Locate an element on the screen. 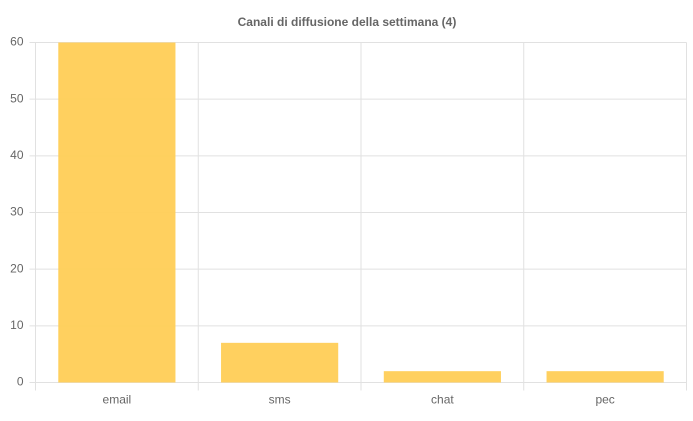 This screenshot has width=693, height=421. x-tick-label: chat is located at coordinates (442, 400).